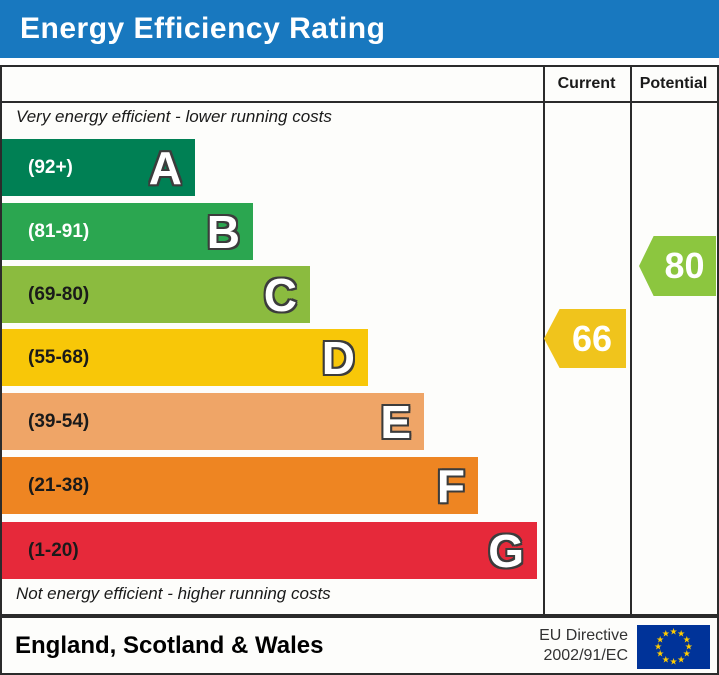 The width and height of the screenshot is (719, 675). What do you see at coordinates (203, 28) in the screenshot?
I see `page-title: Energy Efficiency Rating` at bounding box center [203, 28].